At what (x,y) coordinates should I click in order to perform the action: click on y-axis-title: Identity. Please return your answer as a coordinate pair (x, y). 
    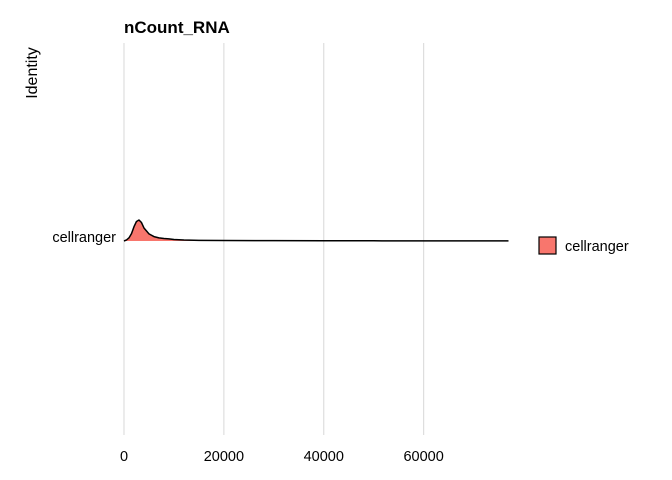
    Looking at the image, I should click on (32, 73).